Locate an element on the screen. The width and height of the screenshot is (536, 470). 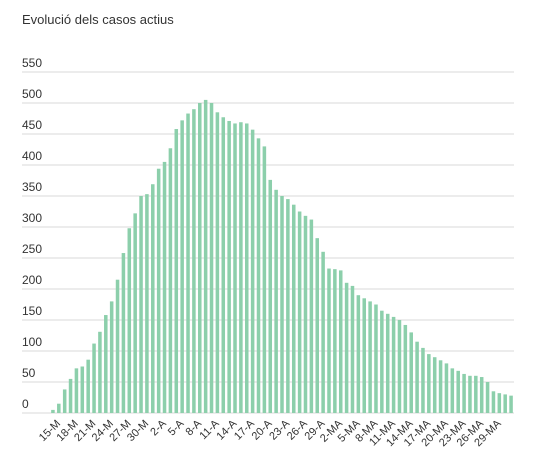
y-tick-label: 150 is located at coordinates (32, 311).